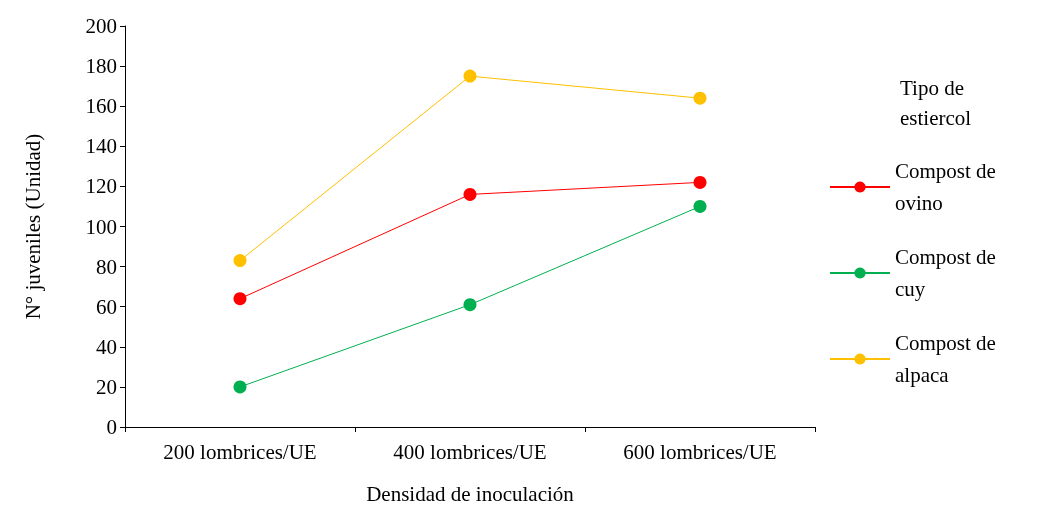 The width and height of the screenshot is (1040, 510). What do you see at coordinates (470, 451) in the screenshot?
I see `x-tick-label: 400 lombrices/UE` at bounding box center [470, 451].